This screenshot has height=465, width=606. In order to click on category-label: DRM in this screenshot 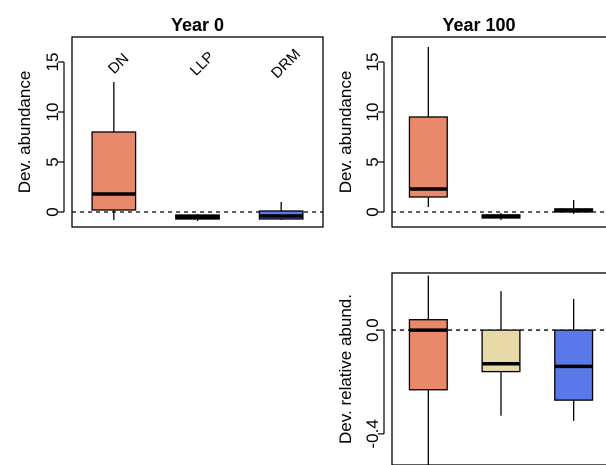, I will do `click(286, 64)`.